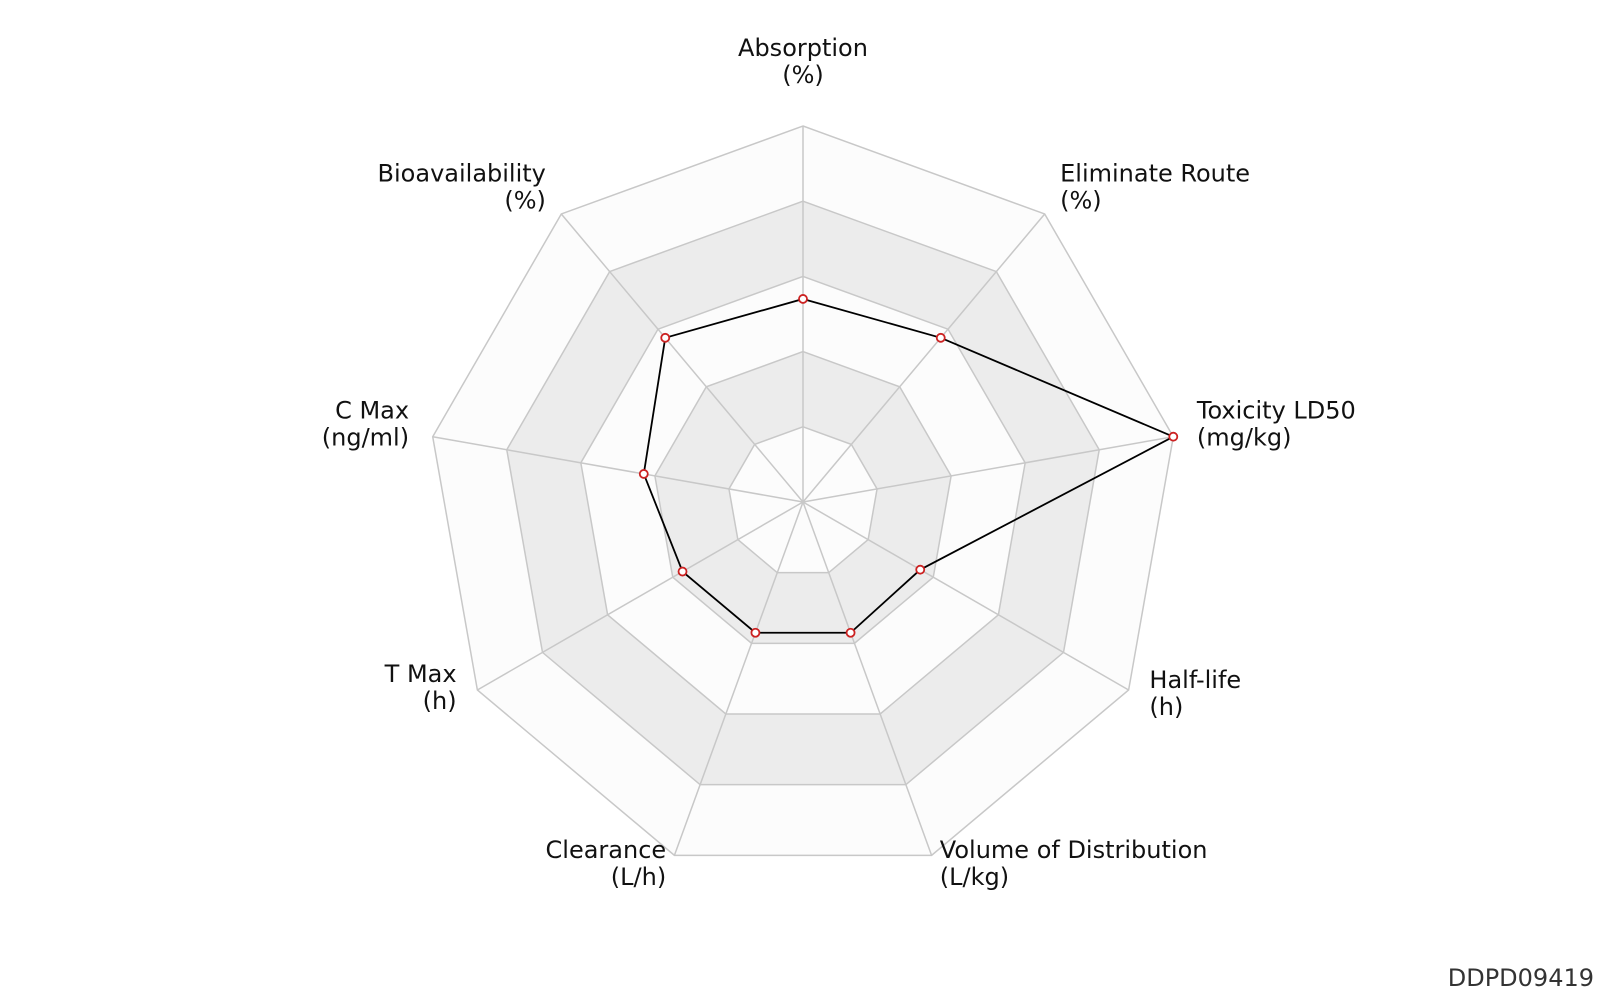 This screenshot has height=1000, width=1600. What do you see at coordinates (420, 674) in the screenshot?
I see `axis-label-t-max: T Max` at bounding box center [420, 674].